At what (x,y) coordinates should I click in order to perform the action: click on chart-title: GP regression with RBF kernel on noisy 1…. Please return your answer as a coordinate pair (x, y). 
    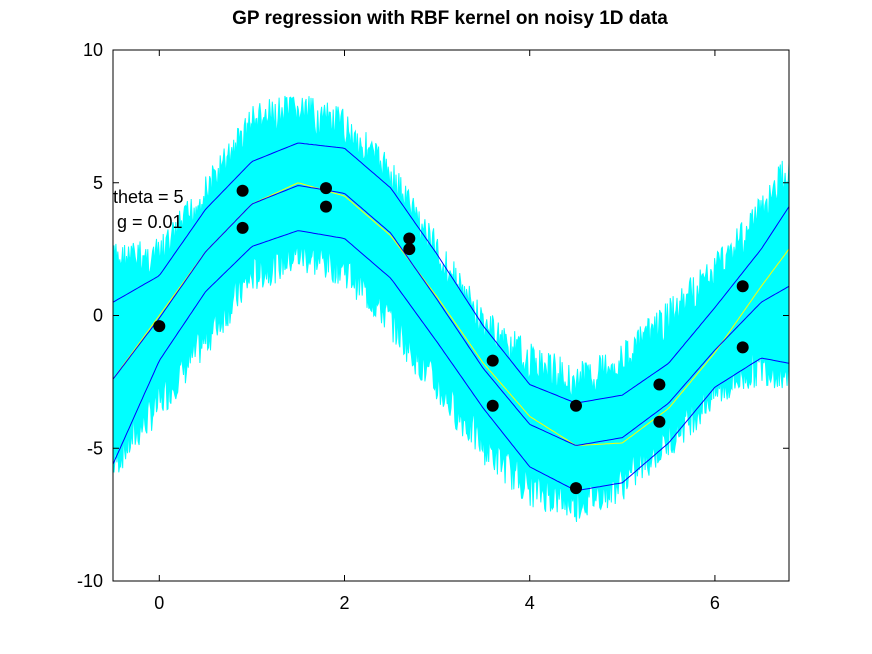
    Looking at the image, I should click on (450, 18).